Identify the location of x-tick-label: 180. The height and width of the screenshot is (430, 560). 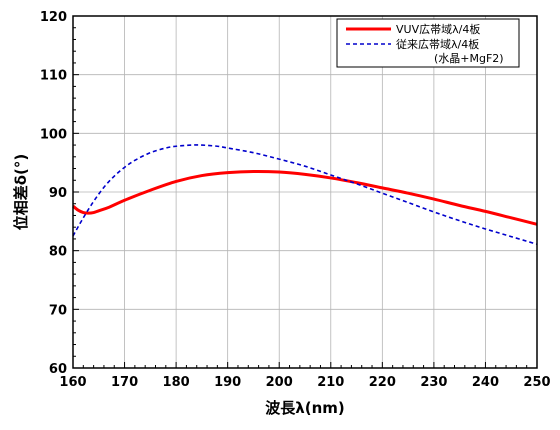
(176, 382).